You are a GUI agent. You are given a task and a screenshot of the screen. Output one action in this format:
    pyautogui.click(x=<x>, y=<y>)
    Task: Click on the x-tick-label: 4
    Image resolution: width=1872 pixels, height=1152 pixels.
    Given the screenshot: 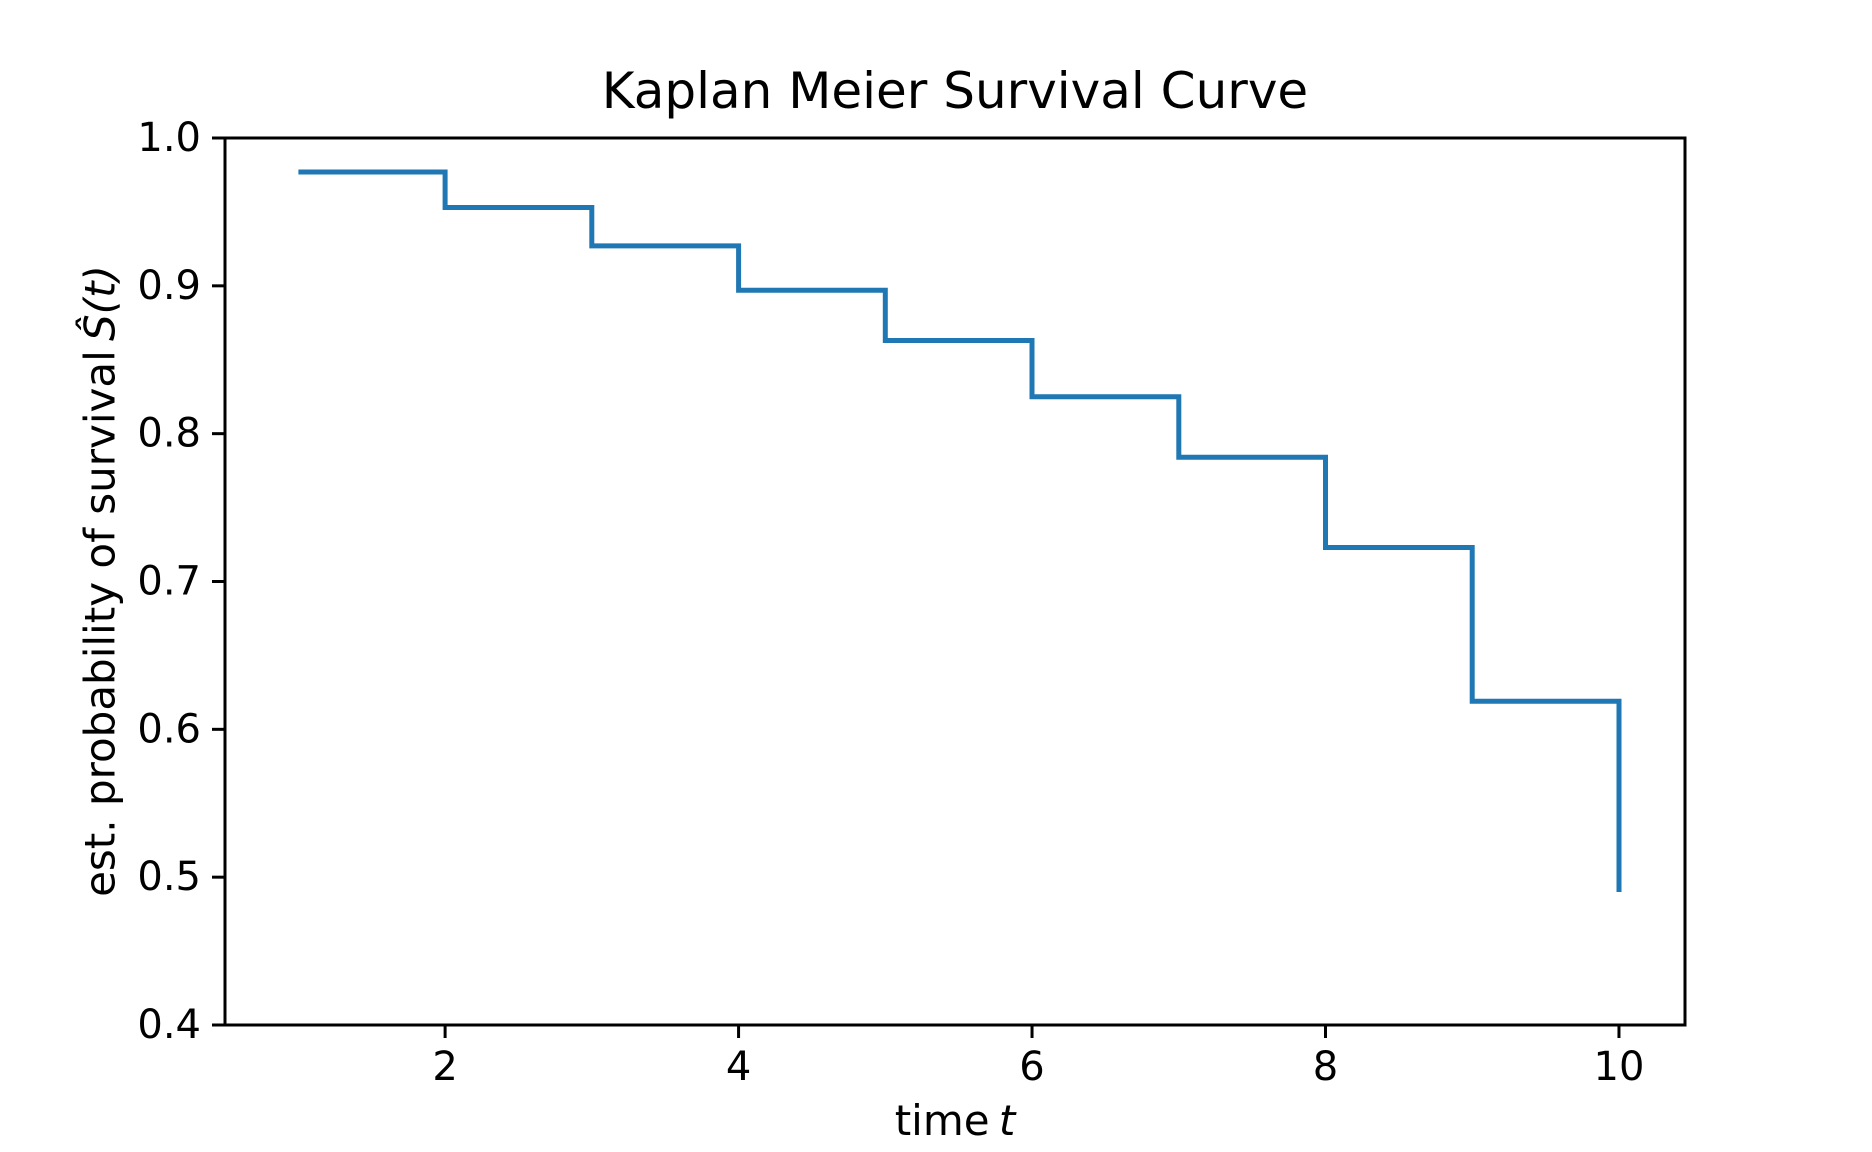 What is the action you would take?
    pyautogui.click(x=738, y=1067)
    